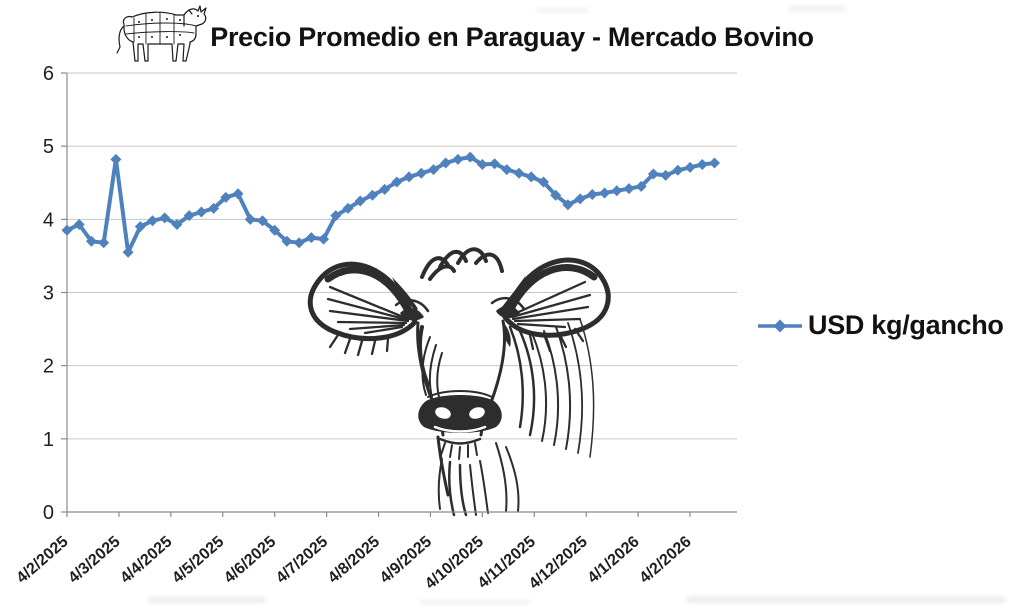  I want to click on svg-text: 0, so click(48, 513).